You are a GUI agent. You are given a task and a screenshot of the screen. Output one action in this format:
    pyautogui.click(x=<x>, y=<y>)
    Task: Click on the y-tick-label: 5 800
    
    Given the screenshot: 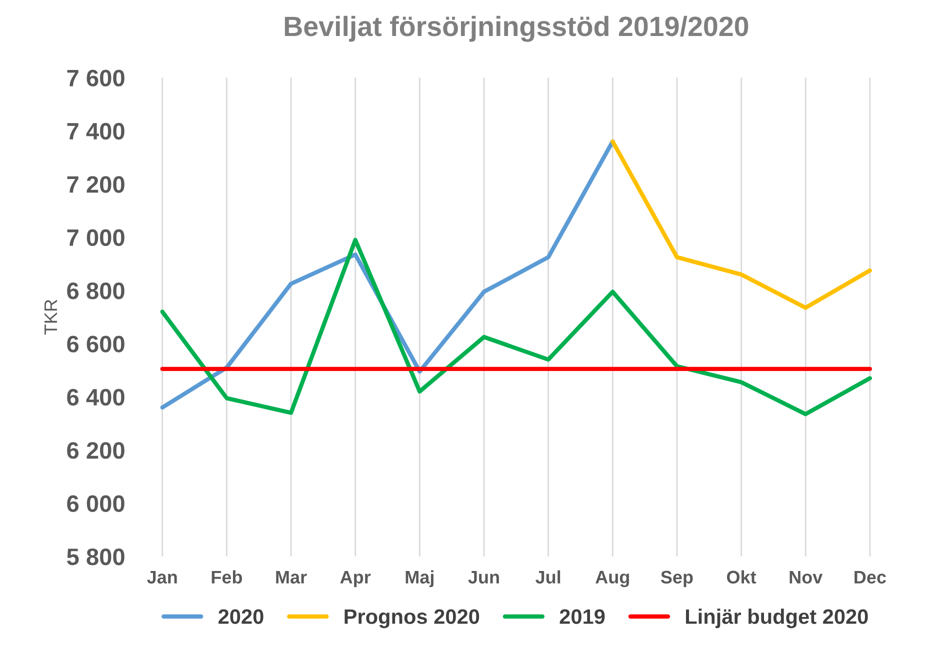 What is the action you would take?
    pyautogui.click(x=95, y=557)
    